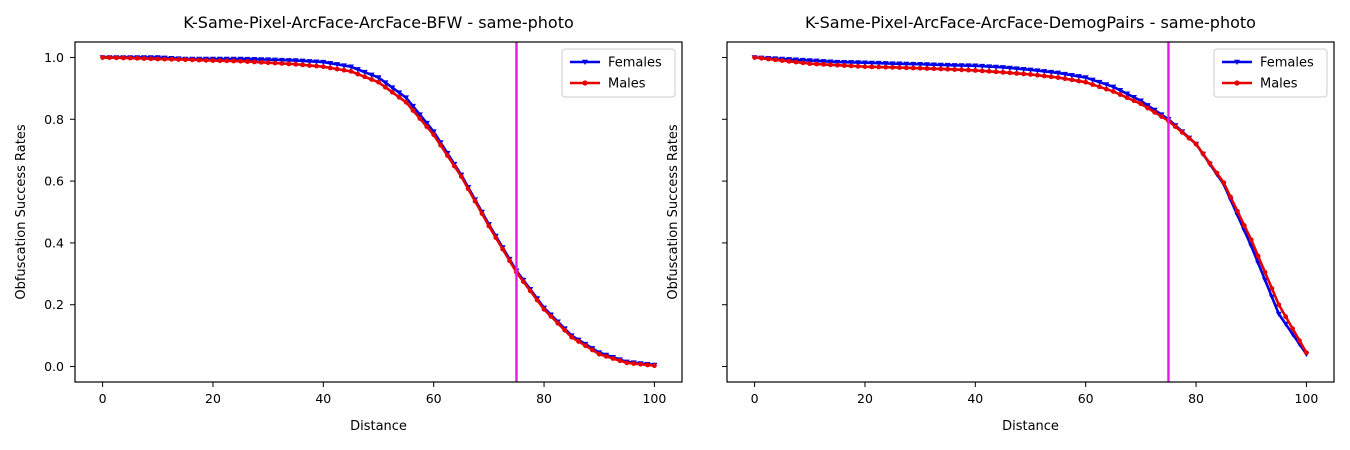 This screenshot has height=450, width=1350. Describe the element at coordinates (1030, 426) in the screenshot. I see `x-axis-label: Distance` at that location.